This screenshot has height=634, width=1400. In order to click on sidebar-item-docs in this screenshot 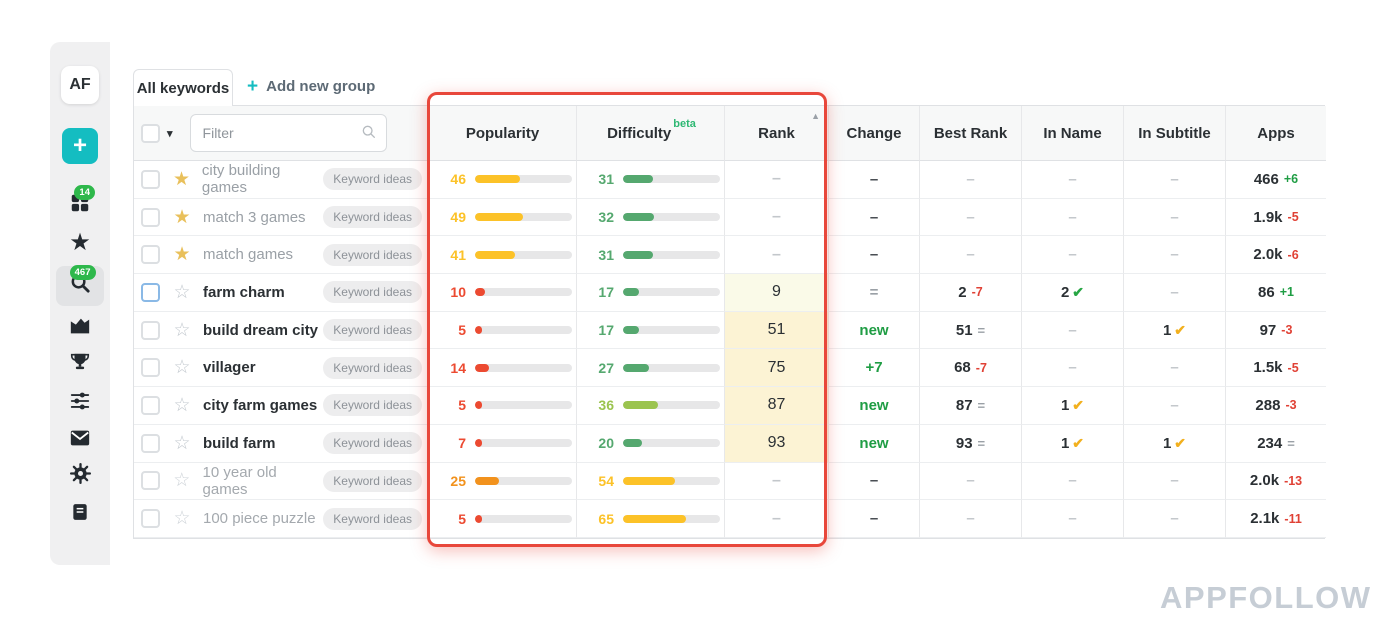, I will do `click(80, 514)`.